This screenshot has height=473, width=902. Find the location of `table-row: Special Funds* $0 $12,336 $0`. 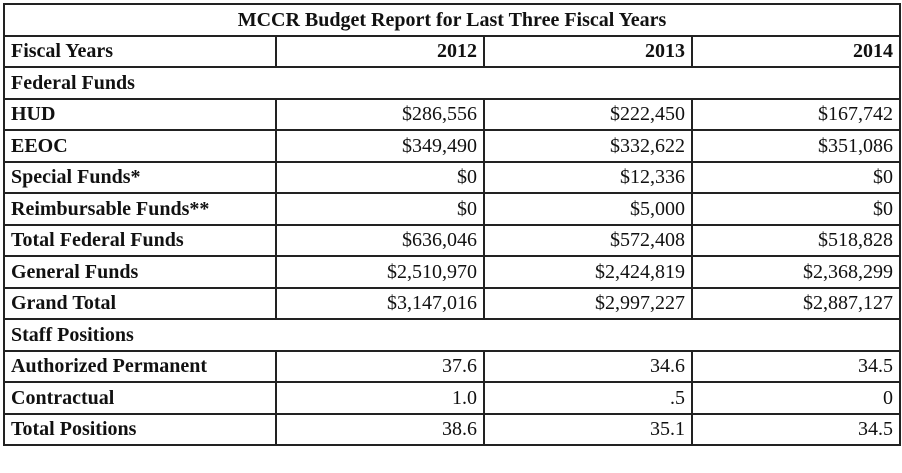

table-row: Special Funds* $0 $12,336 $0 is located at coordinates (452, 177).